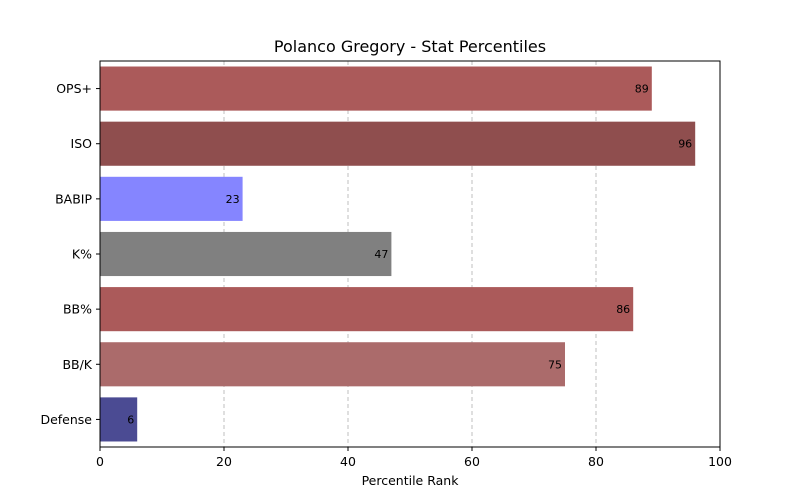 This screenshot has width=800, height=500. I want to click on y-tick-label: BABIP, so click(73, 198).